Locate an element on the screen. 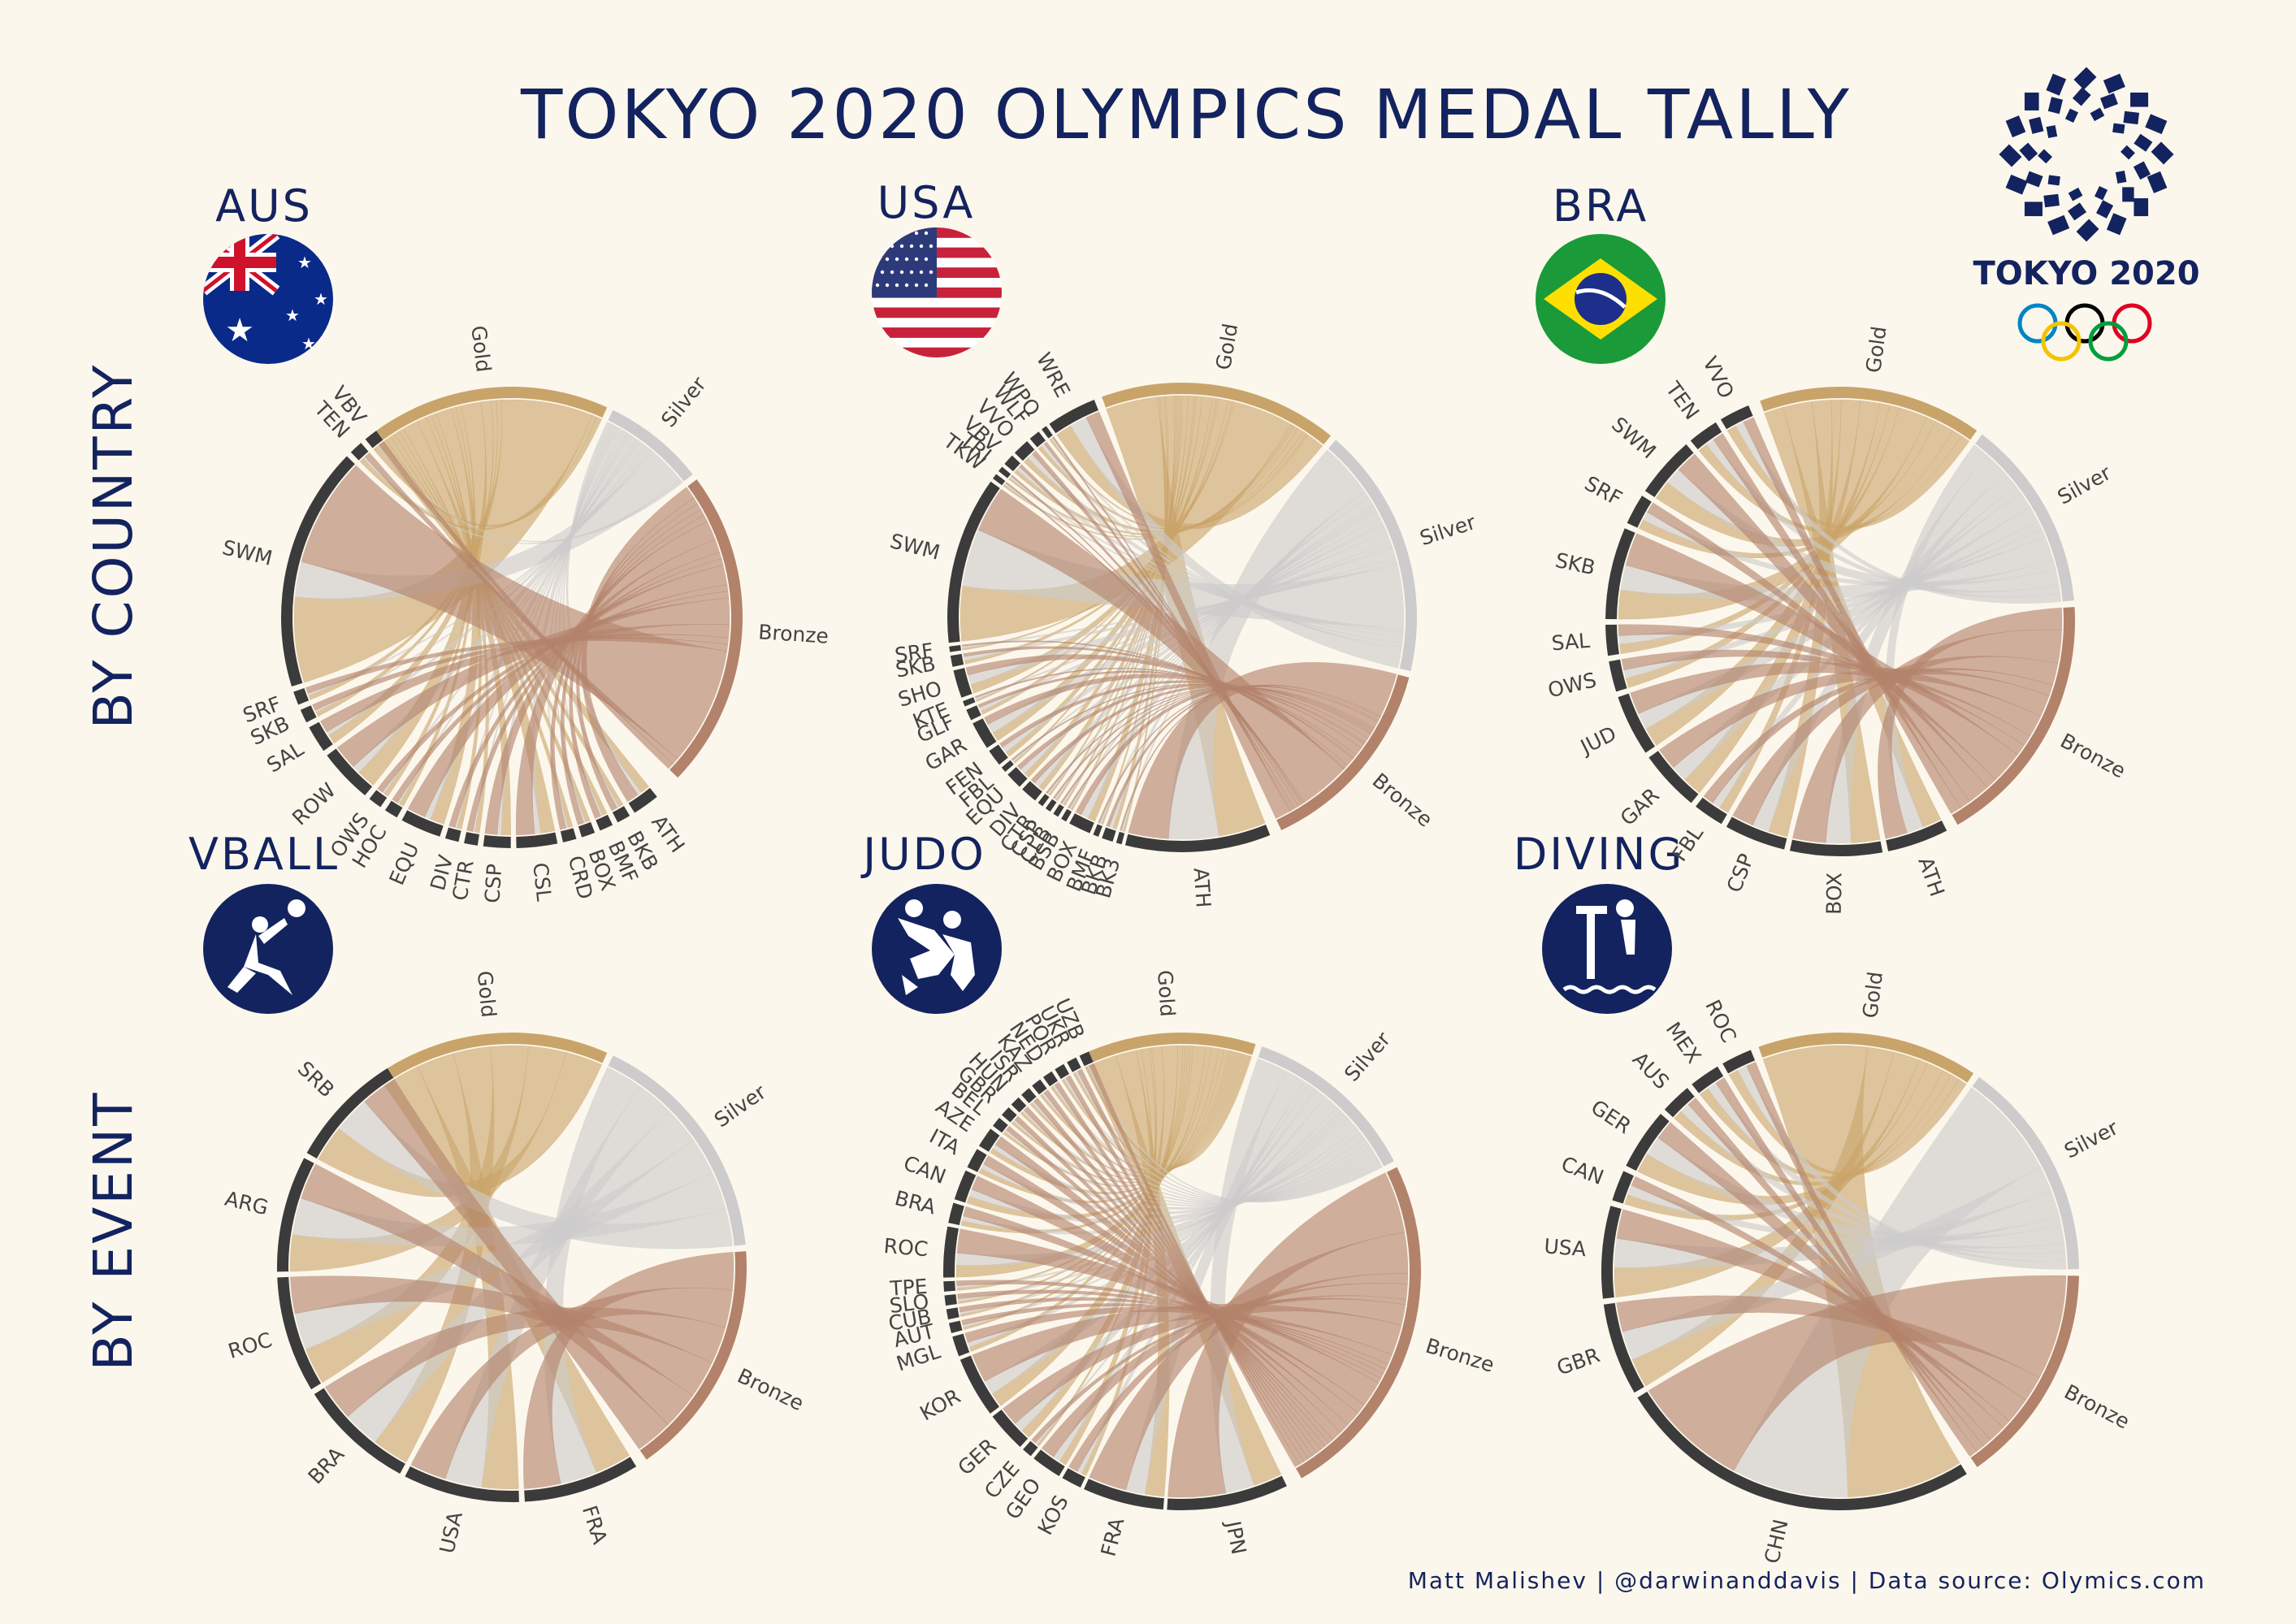 Image resolution: width=2296 pixels, height=1624 pixels. group-arc-aus is located at coordinates (1679, 1103).